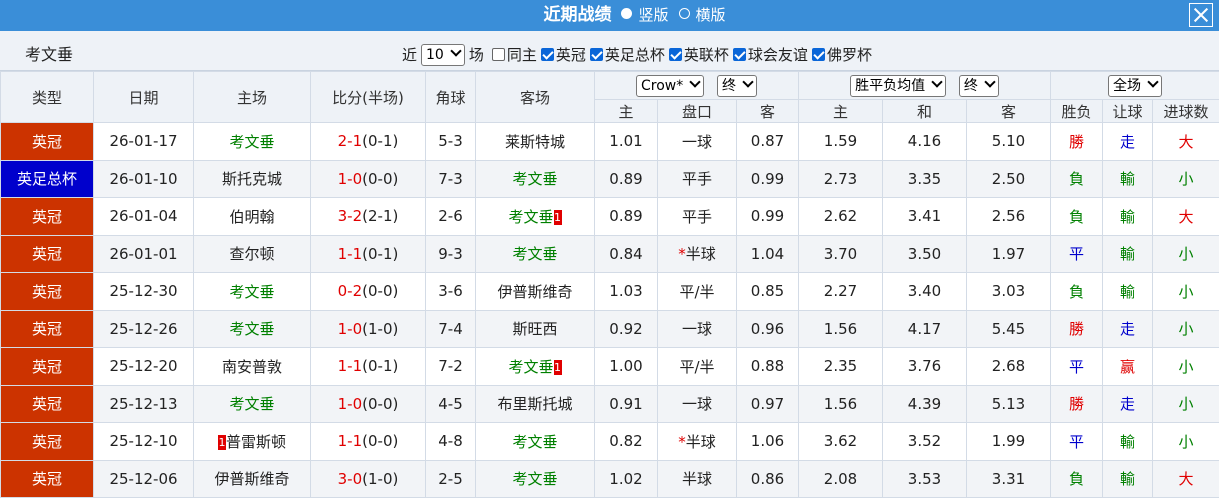 The image size is (1219, 498). What do you see at coordinates (626, 254) in the screenshot?
I see `odds: 0.84` at bounding box center [626, 254].